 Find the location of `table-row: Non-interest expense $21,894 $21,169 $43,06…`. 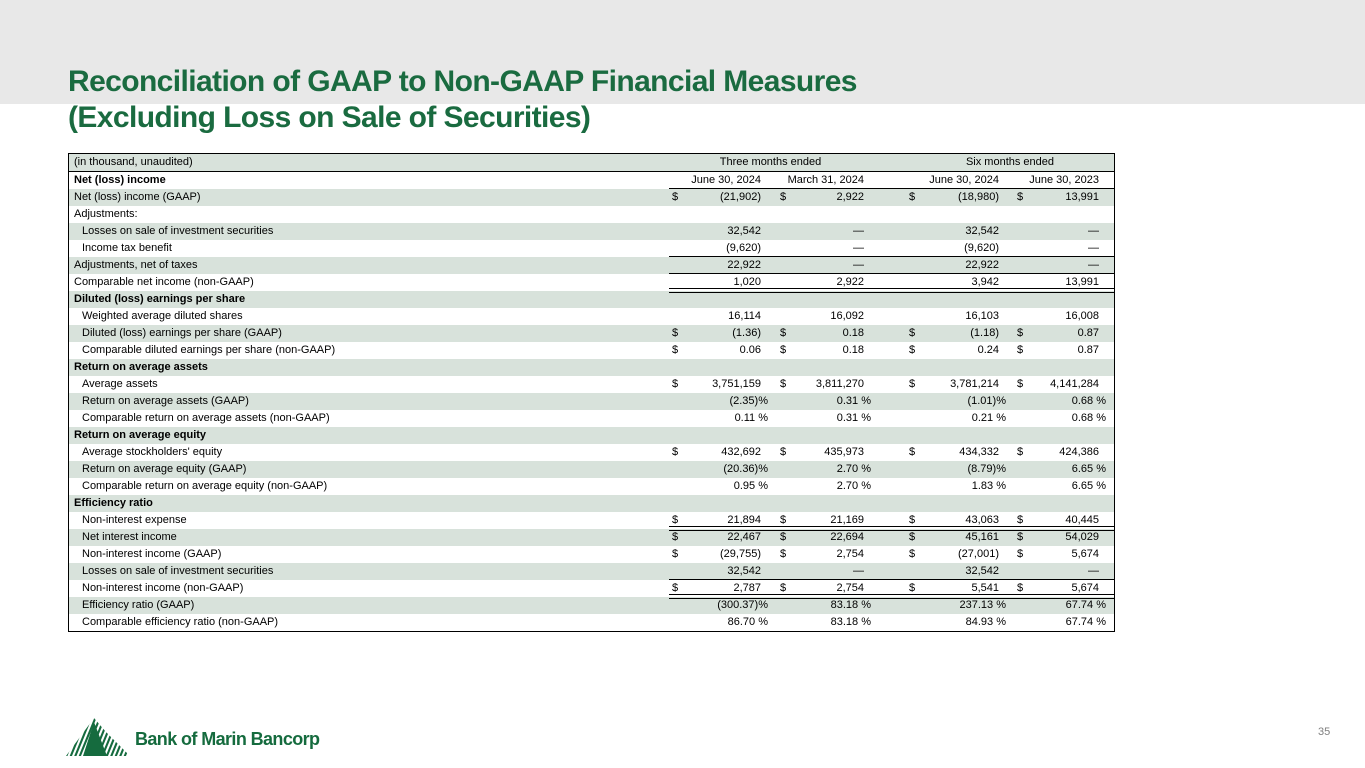

table-row: Non-interest expense $21,894 $21,169 $43,06… is located at coordinates (591, 521).